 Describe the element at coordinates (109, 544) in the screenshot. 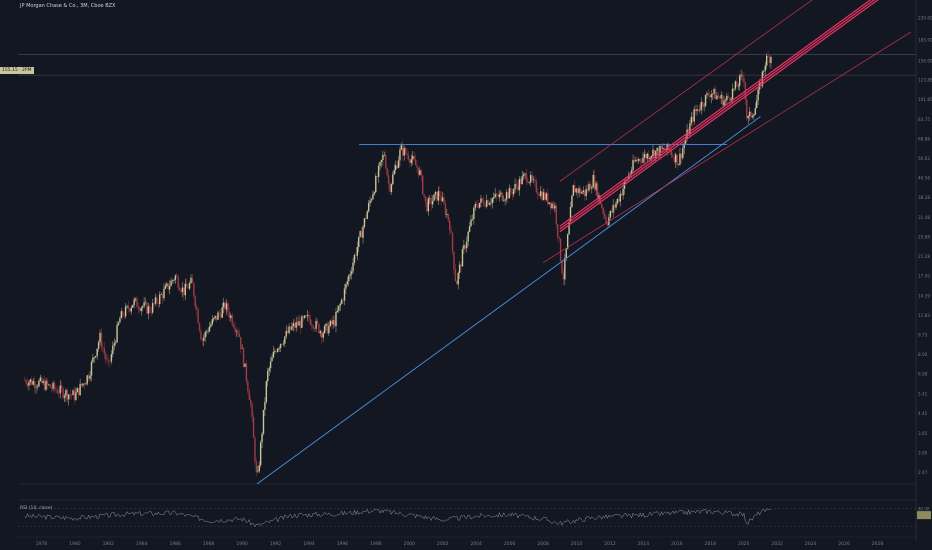

I see `x-tick-label: 1982` at that location.